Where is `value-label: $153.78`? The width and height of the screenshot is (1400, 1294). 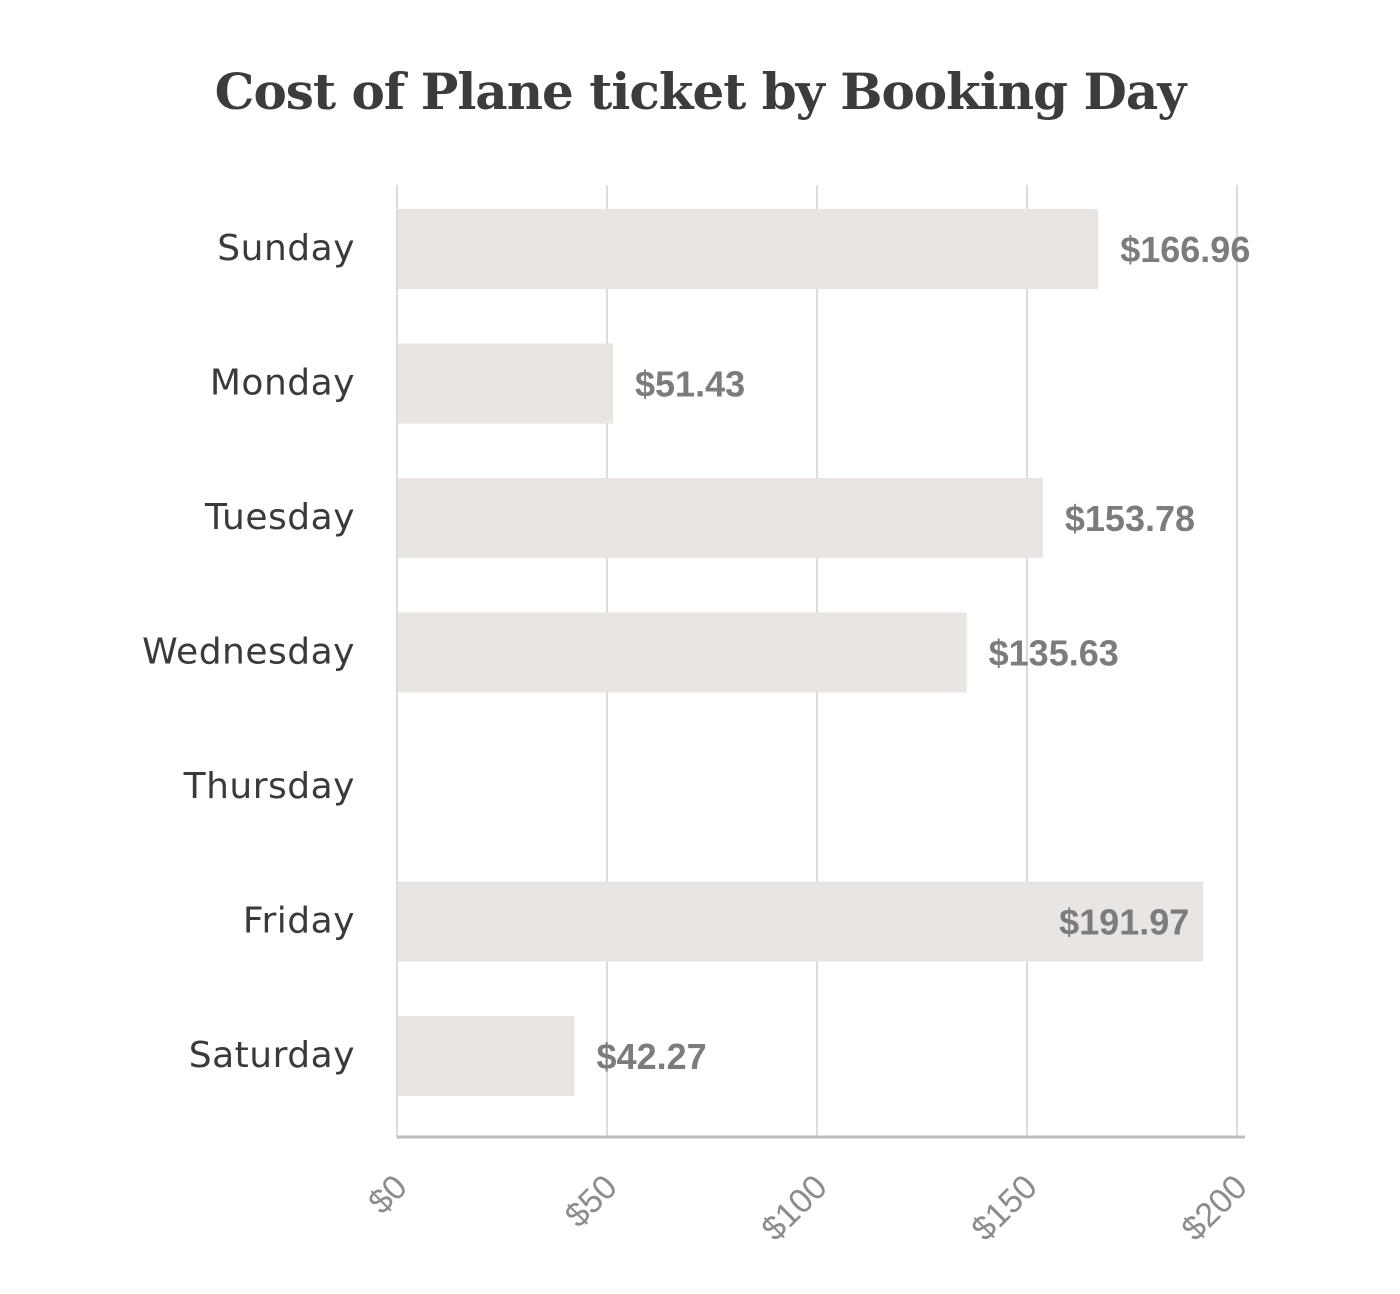 value-label: $153.78 is located at coordinates (1130, 518).